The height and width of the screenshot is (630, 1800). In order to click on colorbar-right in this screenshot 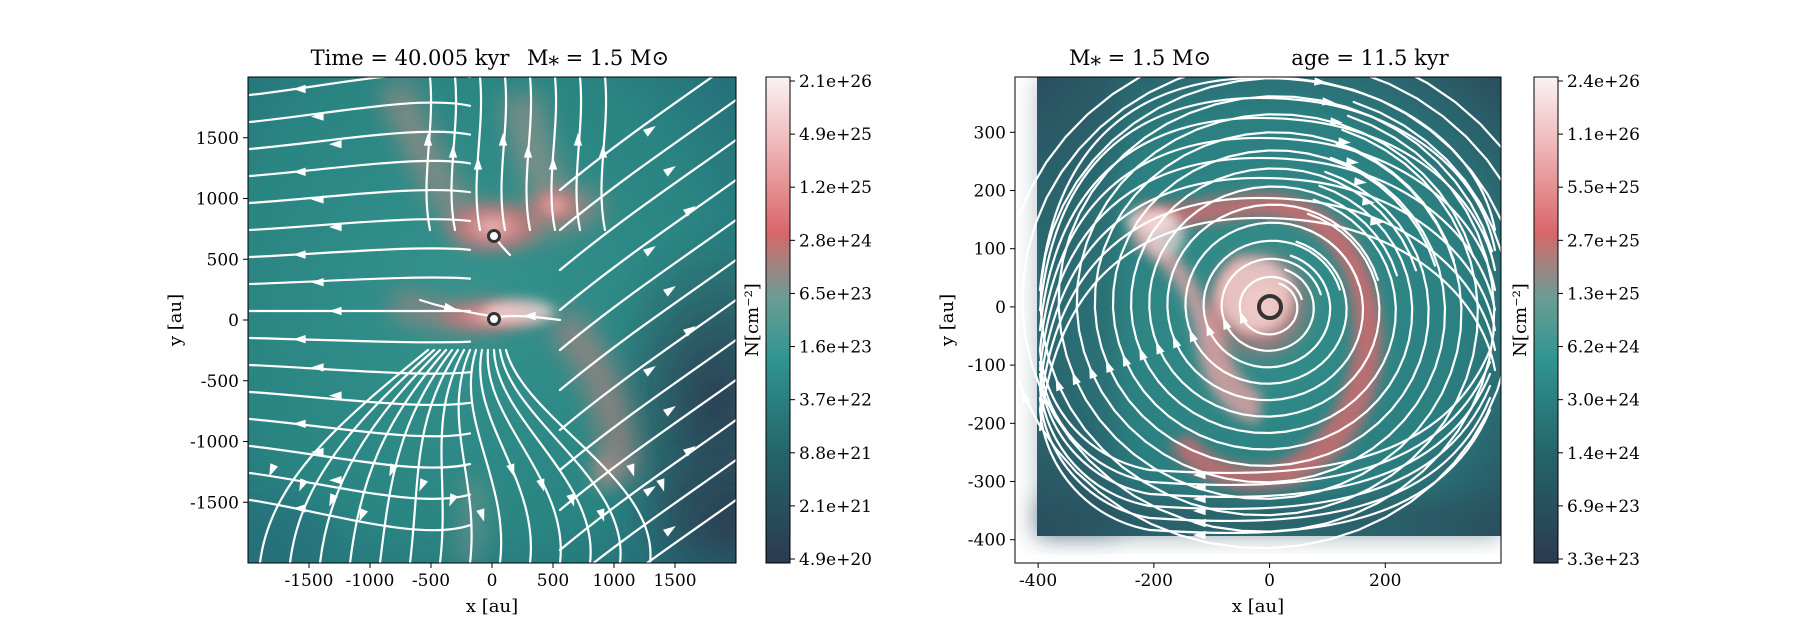, I will do `click(1546, 320)`.